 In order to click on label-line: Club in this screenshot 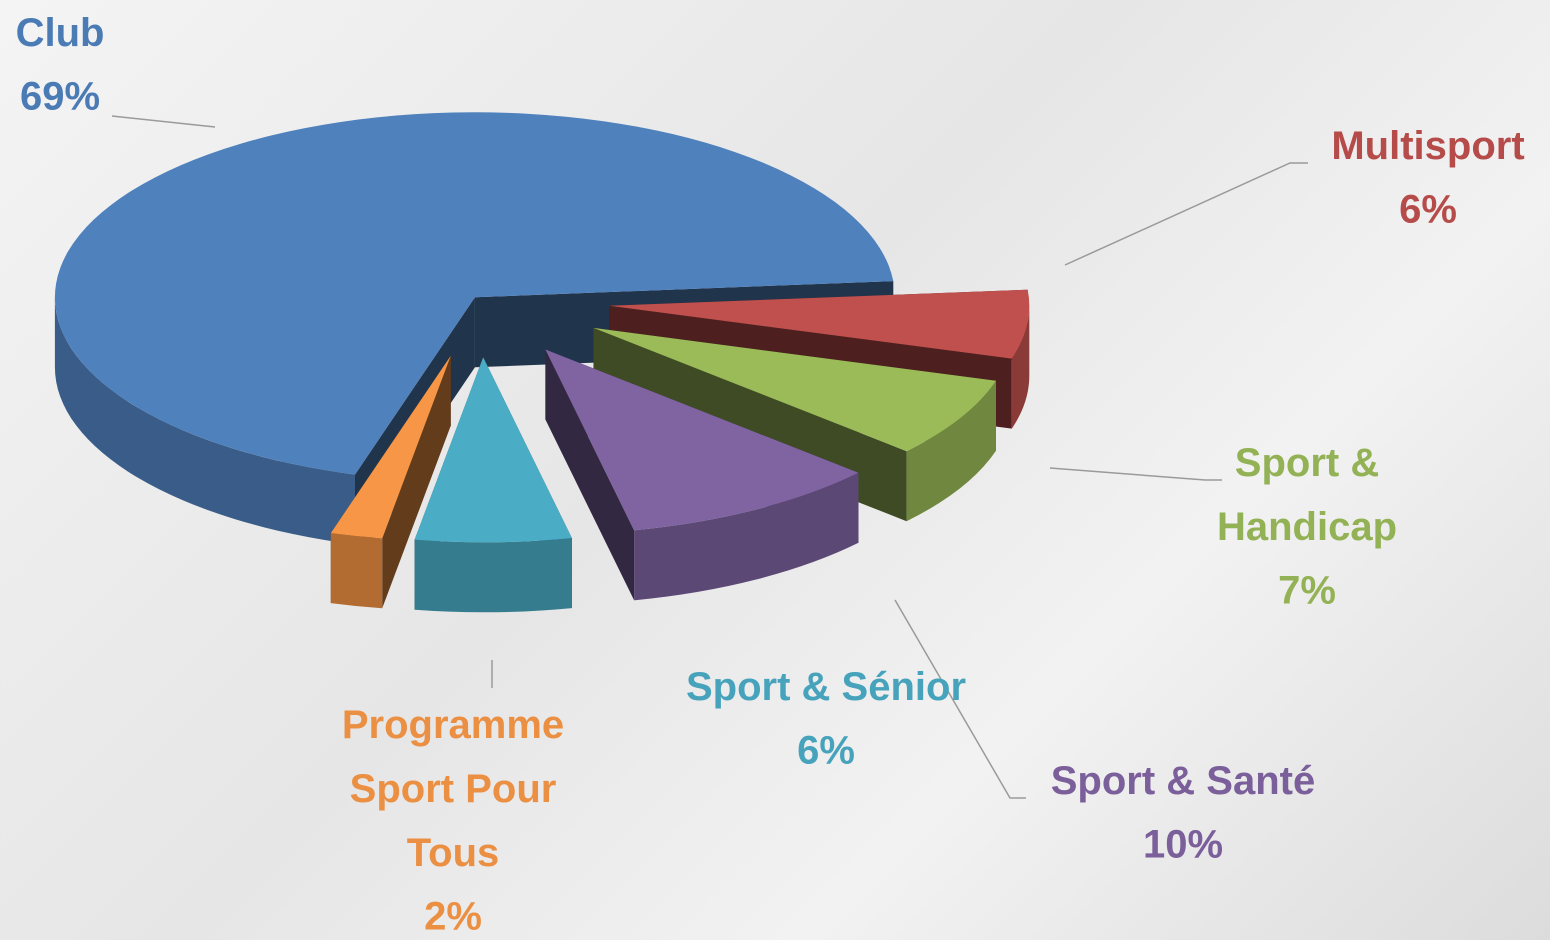, I will do `click(60, 33)`.